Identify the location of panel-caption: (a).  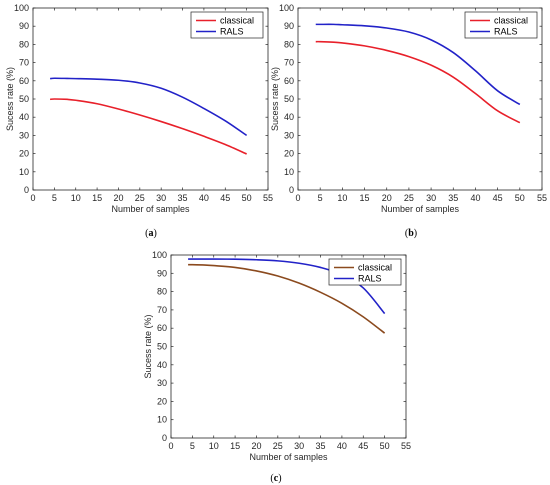
(151, 233).